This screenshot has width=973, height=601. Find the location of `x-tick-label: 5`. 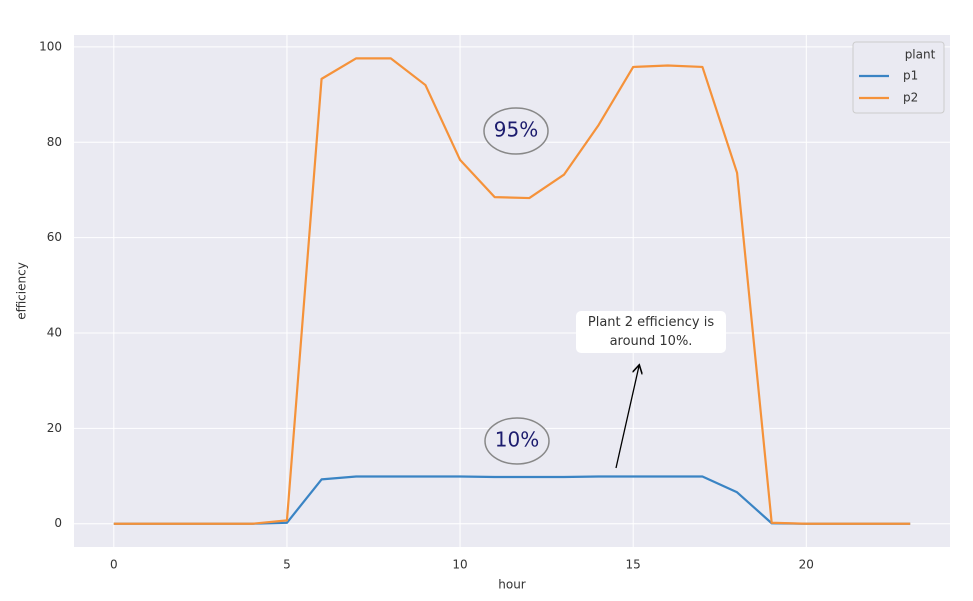

x-tick-label: 5 is located at coordinates (287, 565).